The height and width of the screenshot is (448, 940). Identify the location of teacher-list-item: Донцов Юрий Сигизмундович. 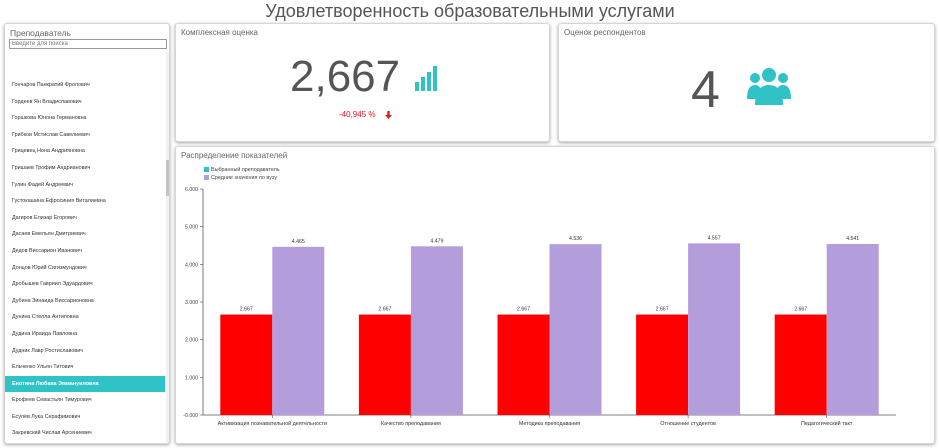
(49, 267).